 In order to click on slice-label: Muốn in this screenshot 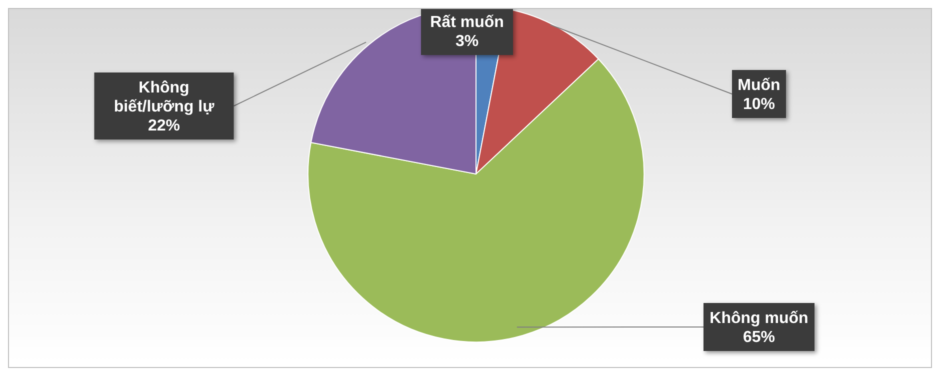, I will do `click(759, 85)`.